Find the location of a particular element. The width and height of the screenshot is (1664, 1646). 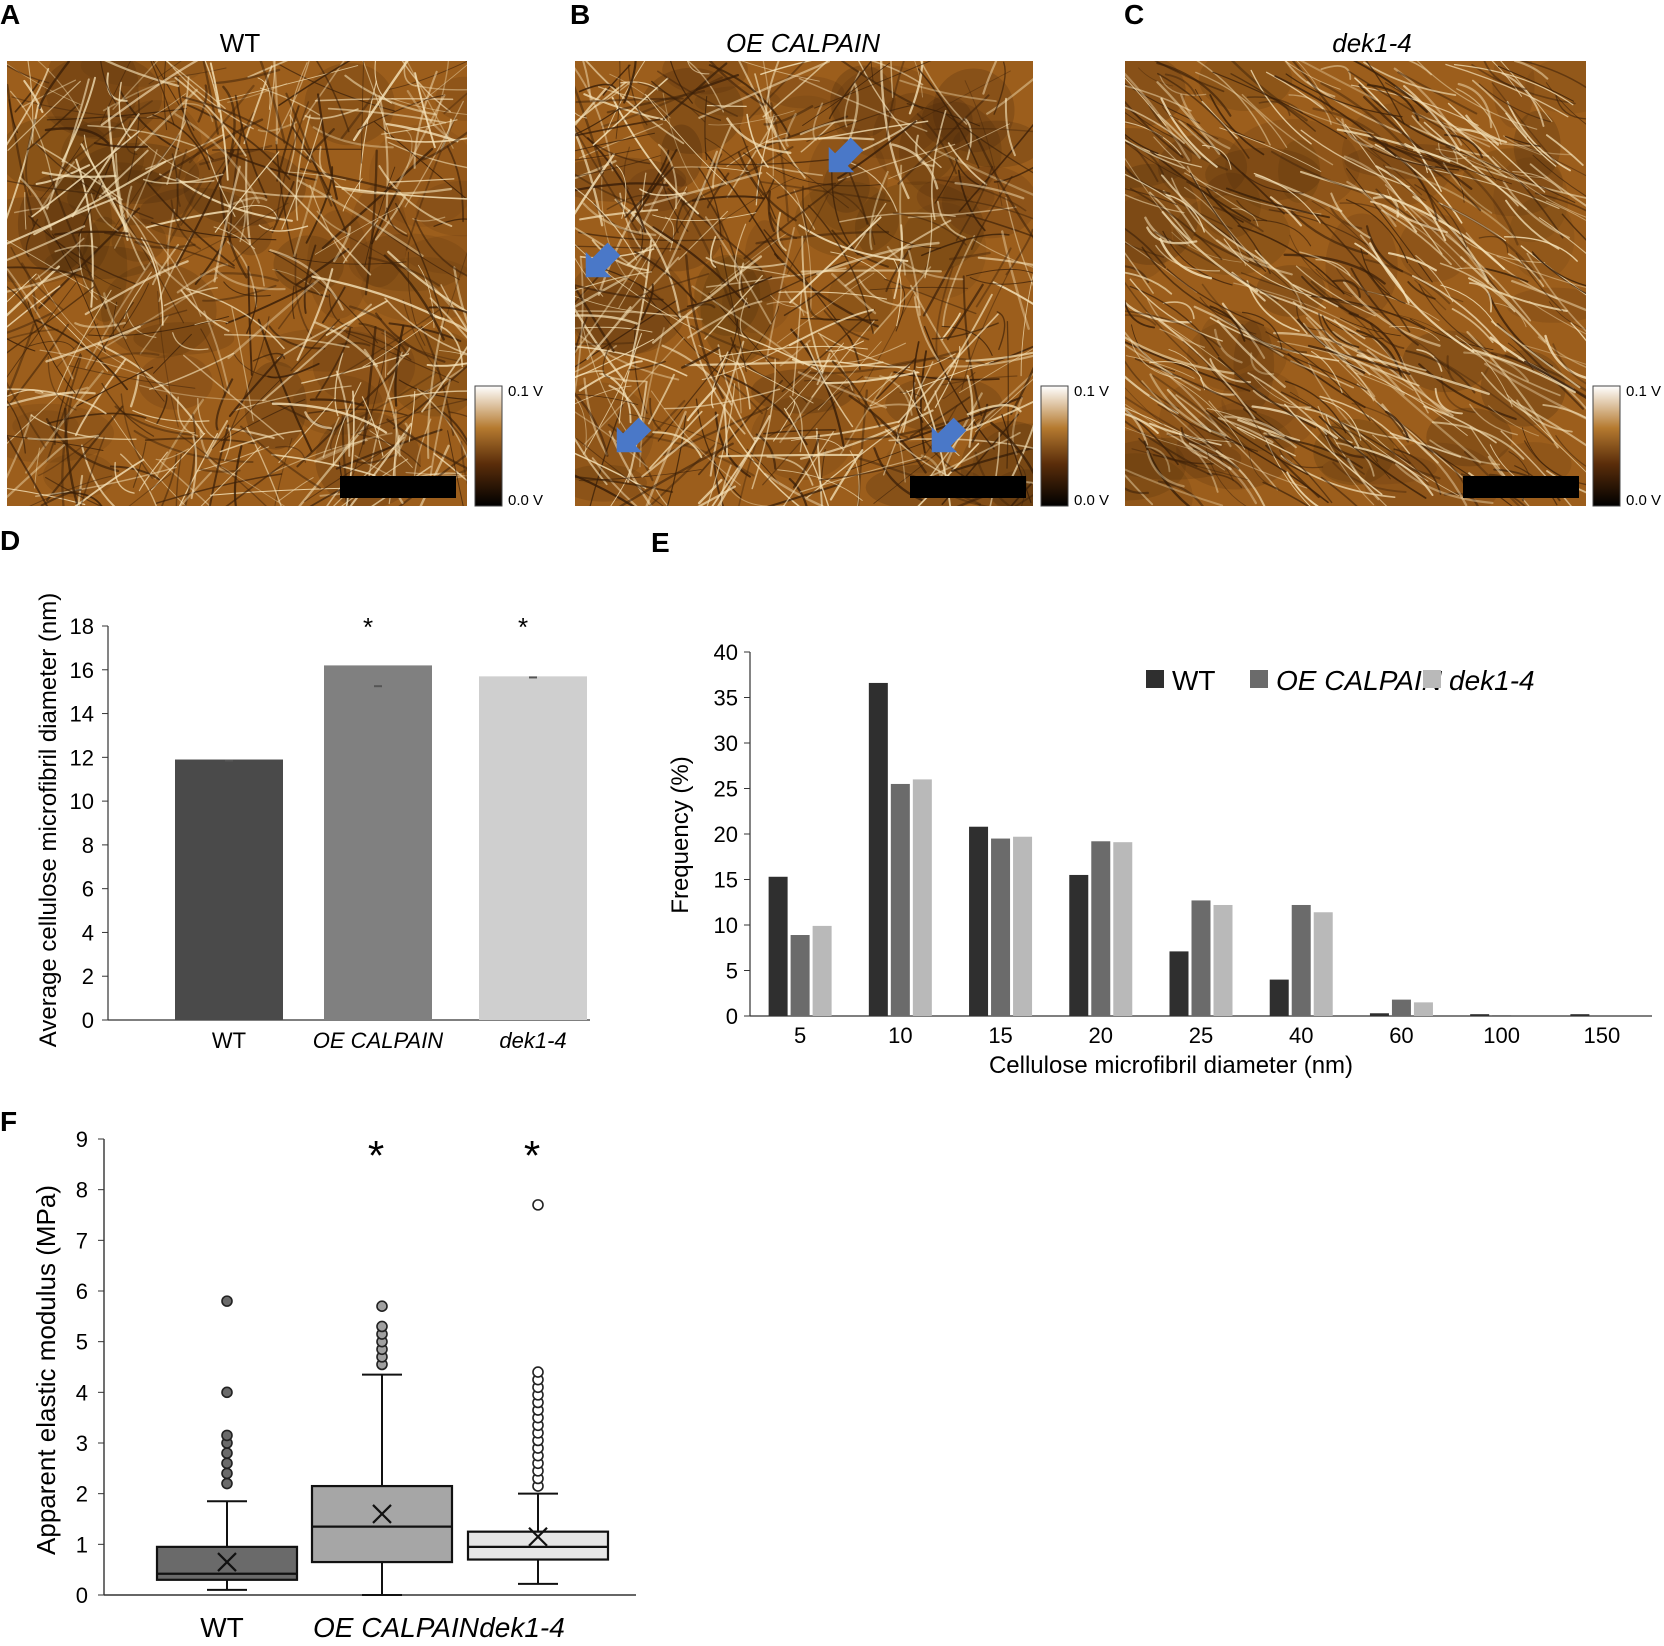

y-tick-label-d: 18 is located at coordinates (82, 626).